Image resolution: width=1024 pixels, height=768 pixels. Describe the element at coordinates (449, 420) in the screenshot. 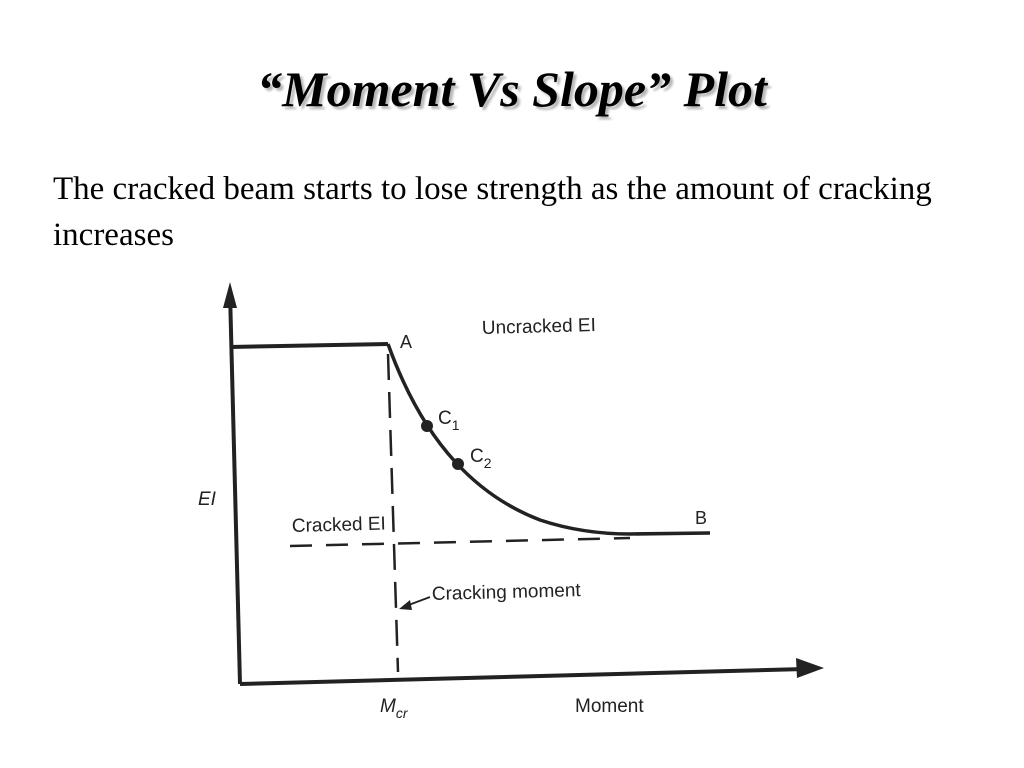

I see `point-c1-label: C1` at that location.